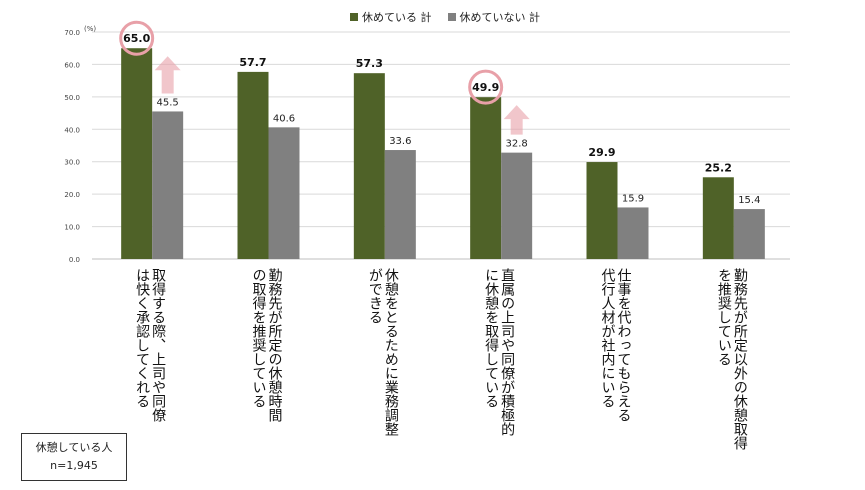  I want to click on data-label-not-rested: 33.6, so click(400, 141).